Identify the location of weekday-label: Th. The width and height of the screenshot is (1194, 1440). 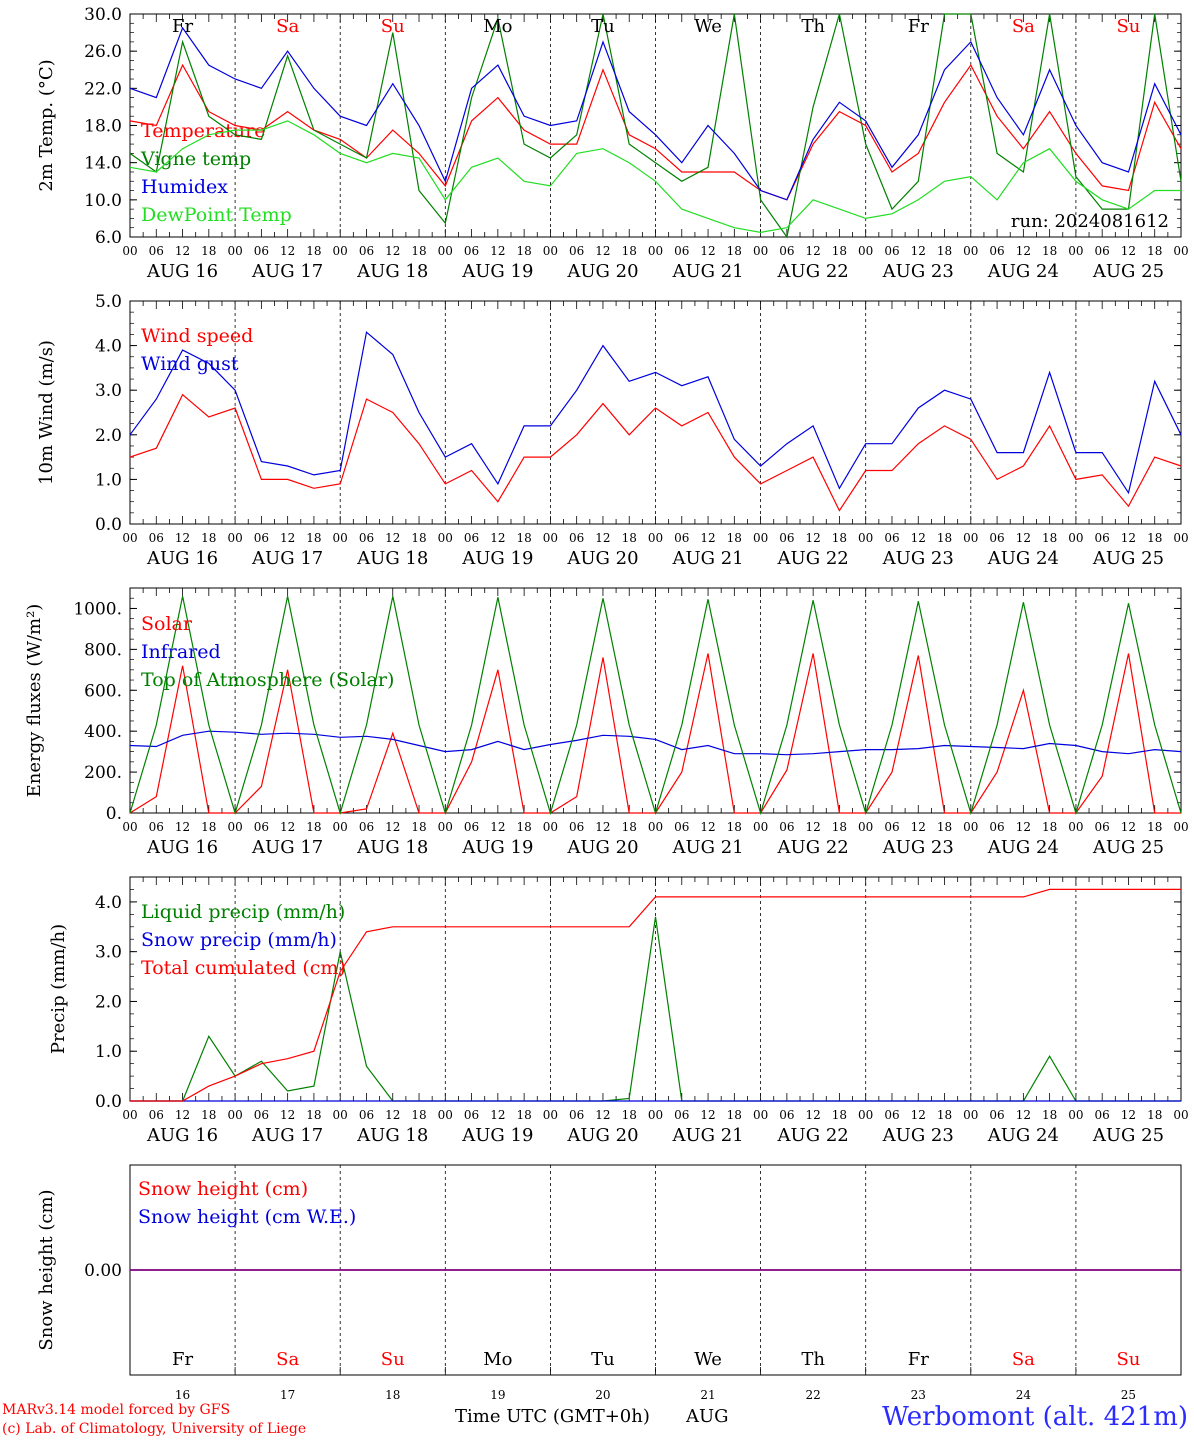
(813, 1359).